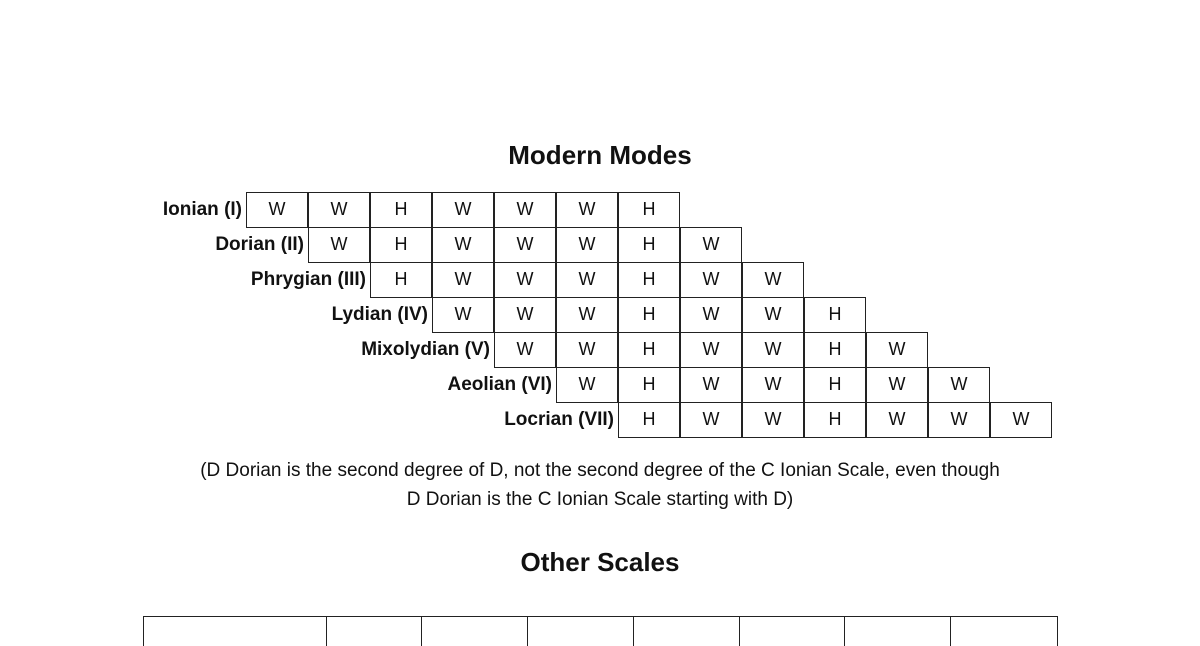  What do you see at coordinates (559, 419) in the screenshot?
I see `mode-label: Locrian (VII)` at bounding box center [559, 419].